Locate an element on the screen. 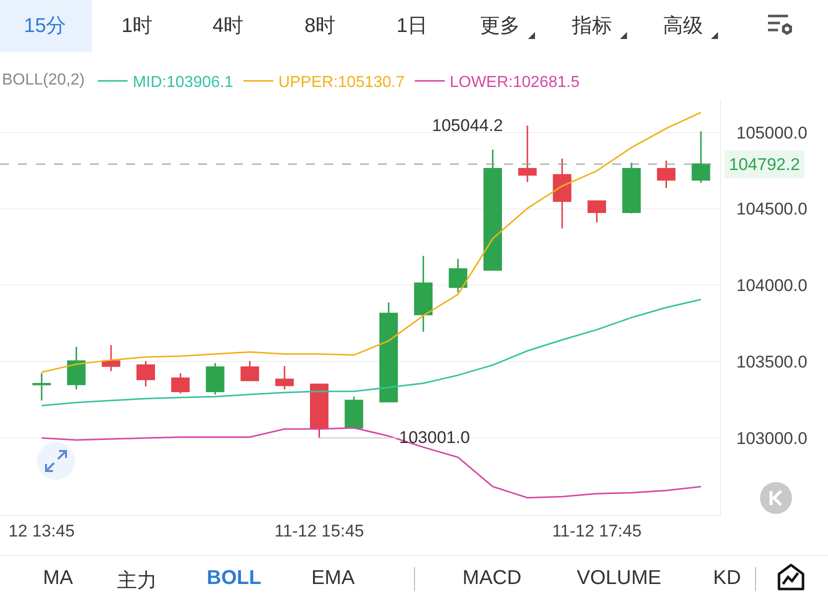 The height and width of the screenshot is (604, 828). text: 指标 is located at coordinates (592, 26).